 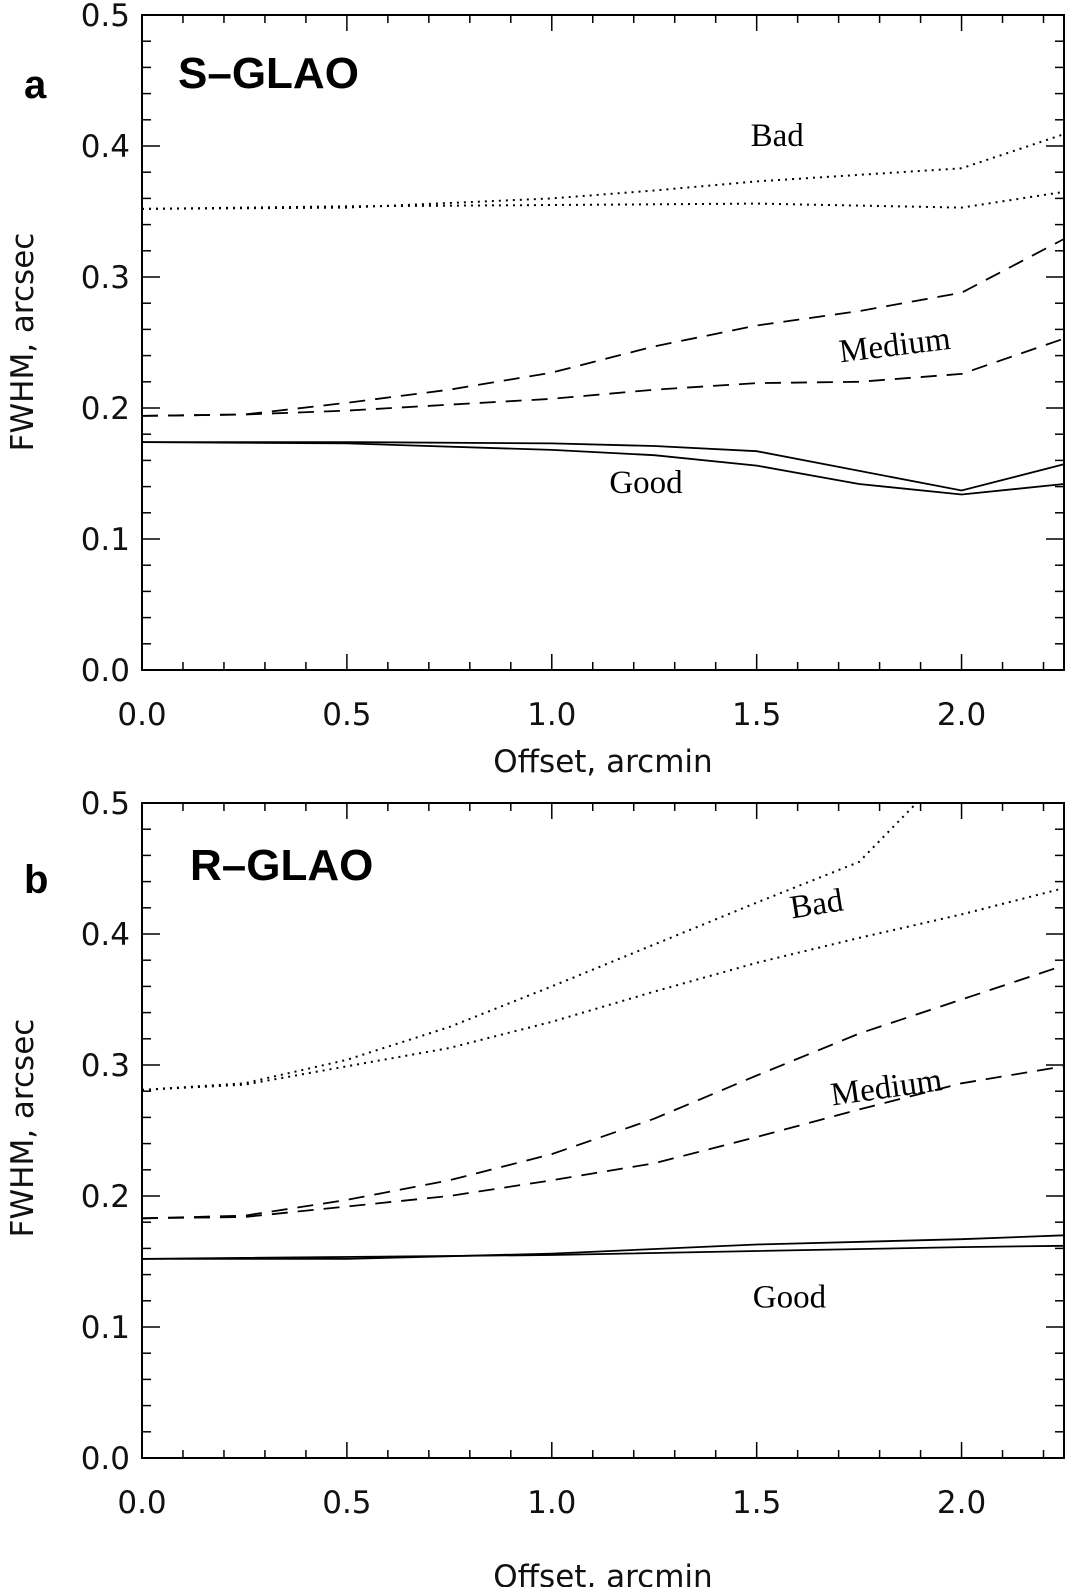 What do you see at coordinates (268, 73) in the screenshot?
I see `panel-title: S–GLAO` at bounding box center [268, 73].